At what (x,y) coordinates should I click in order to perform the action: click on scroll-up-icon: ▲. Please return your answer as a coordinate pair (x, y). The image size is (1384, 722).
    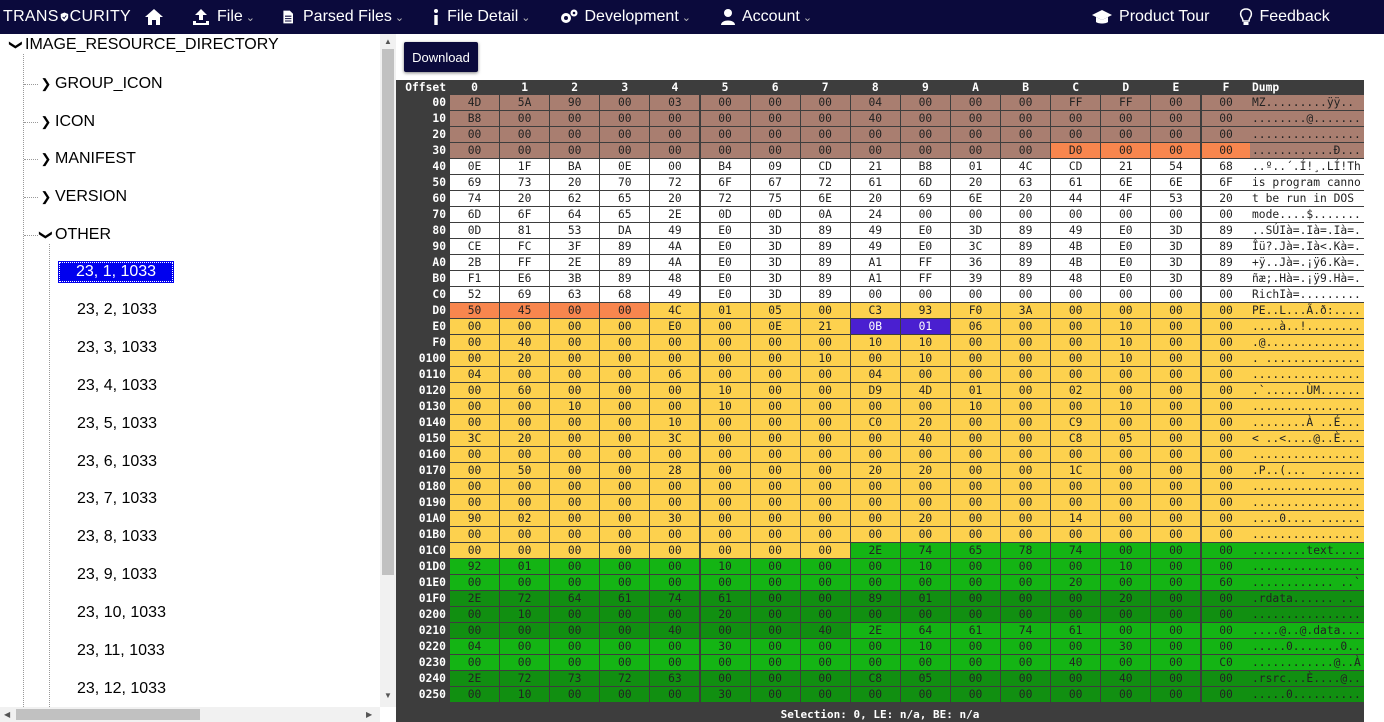
    Looking at the image, I should click on (388, 41).